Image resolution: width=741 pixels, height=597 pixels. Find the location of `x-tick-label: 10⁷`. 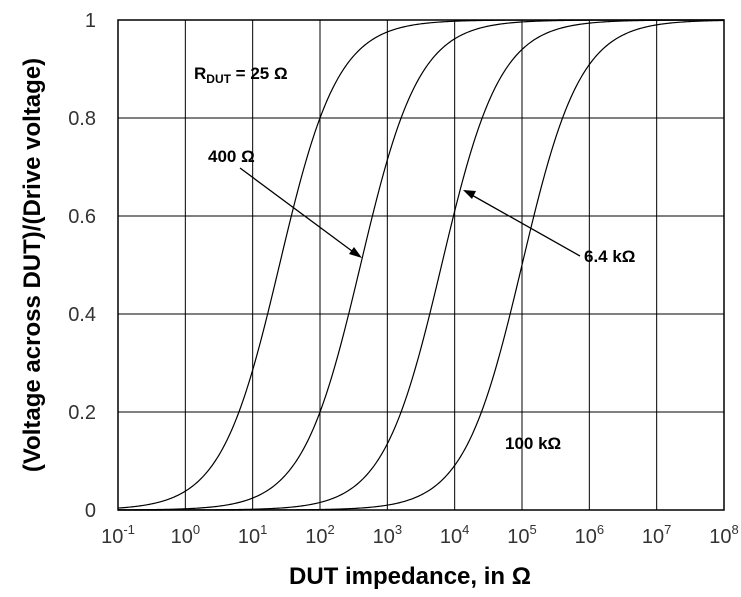

x-tick-label: 10⁷ is located at coordinates (656, 535).